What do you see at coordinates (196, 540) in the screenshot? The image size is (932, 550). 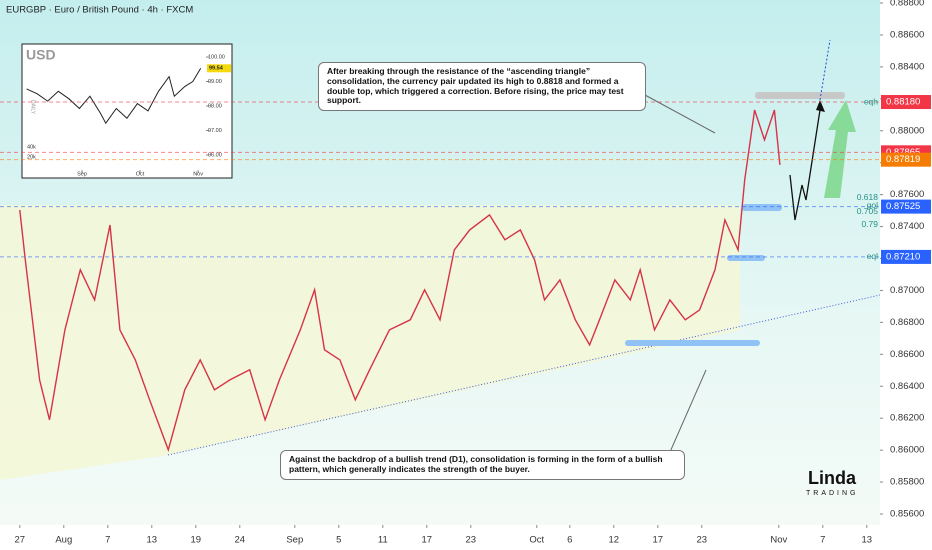 I see `x-tick-label: 19` at bounding box center [196, 540].